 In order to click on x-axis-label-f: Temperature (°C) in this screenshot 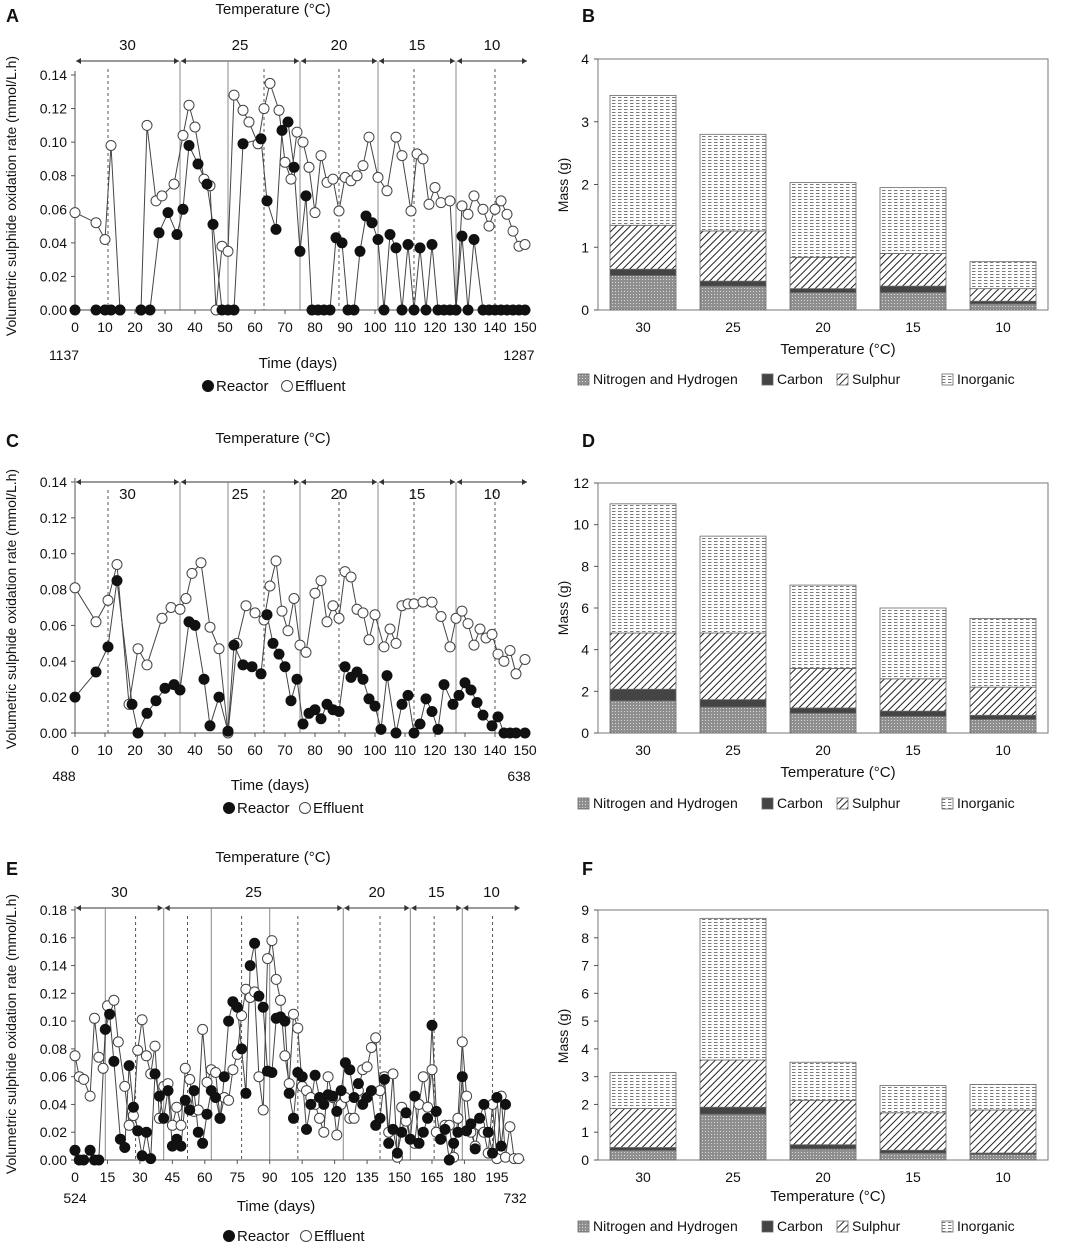, I will do `click(827, 1196)`.